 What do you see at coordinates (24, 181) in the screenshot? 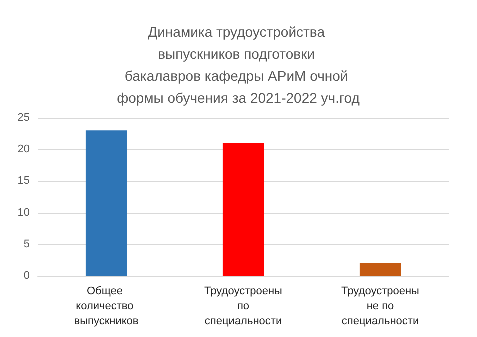
I see `y-tick-label: 15` at bounding box center [24, 181].